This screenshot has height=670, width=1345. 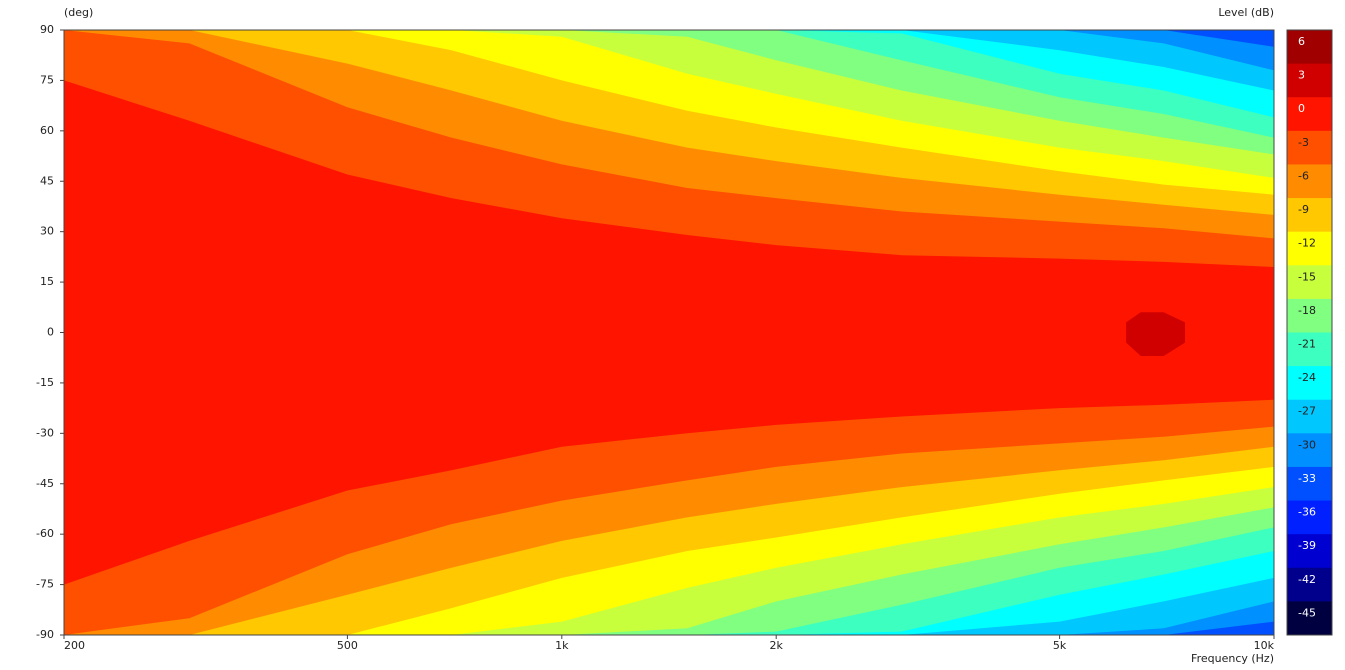 I want to click on x-tick-label: 10k, so click(x=1264, y=645).